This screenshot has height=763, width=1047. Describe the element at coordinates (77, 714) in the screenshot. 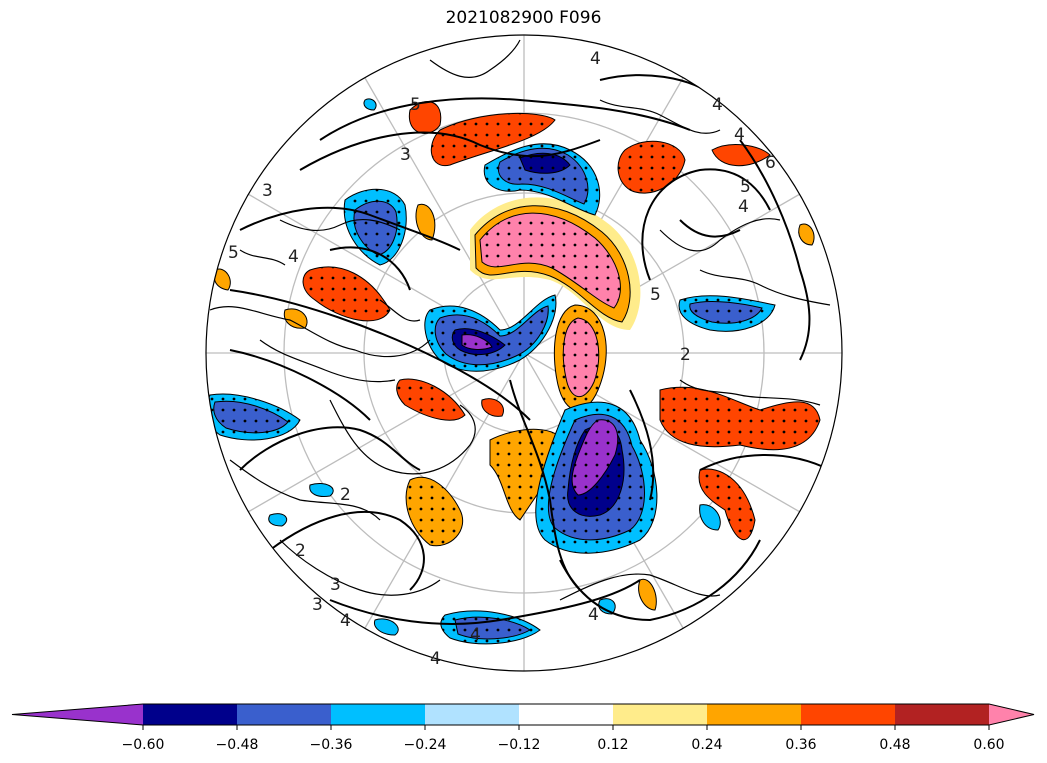

I see `colorbar-extend-low` at that location.